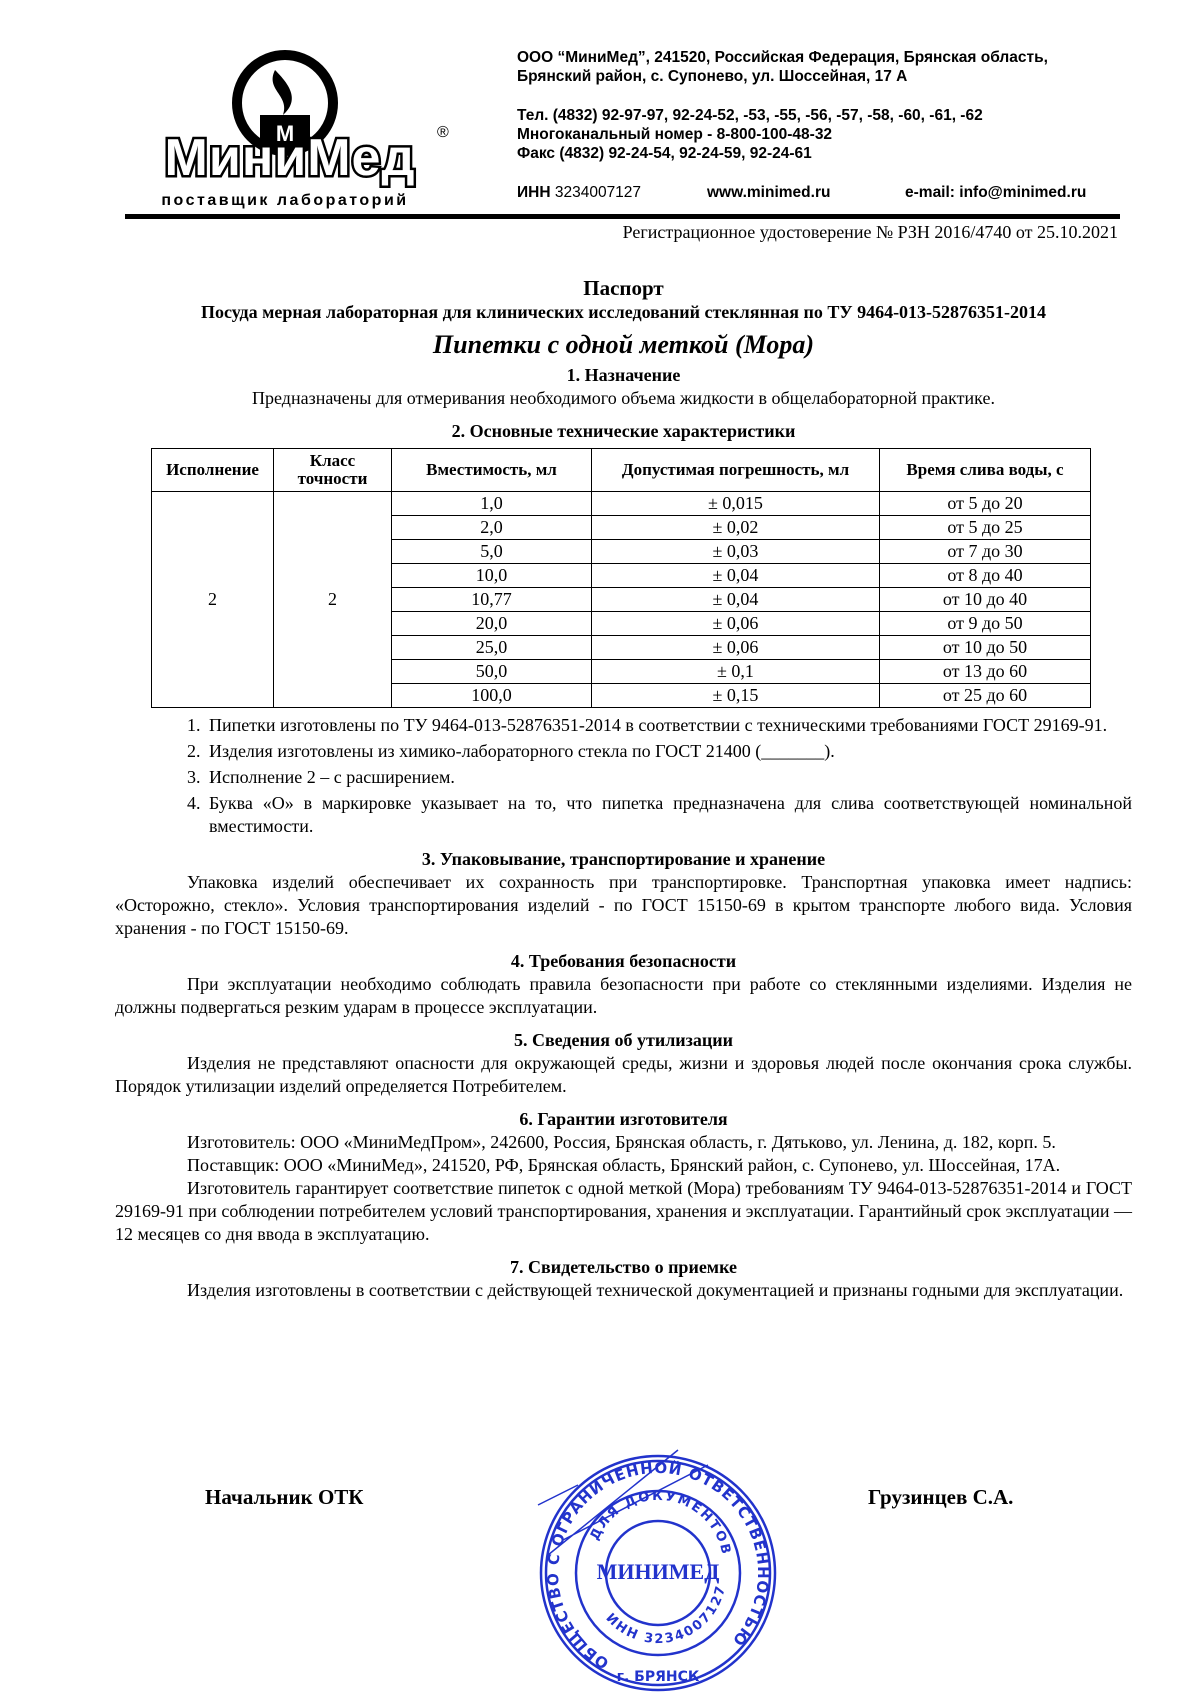 The height and width of the screenshot is (1700, 1200). What do you see at coordinates (985, 527) in the screenshot?
I see `cell-time: от 5 до 25` at bounding box center [985, 527].